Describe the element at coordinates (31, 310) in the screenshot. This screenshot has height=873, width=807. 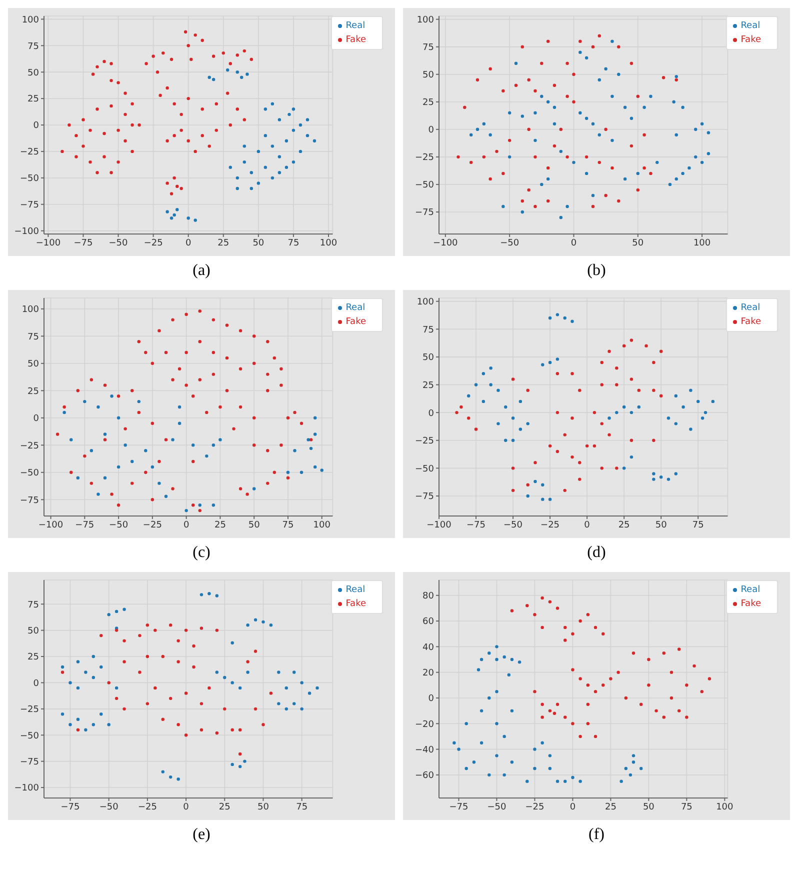
I see `y-tick-label: 100` at that location.